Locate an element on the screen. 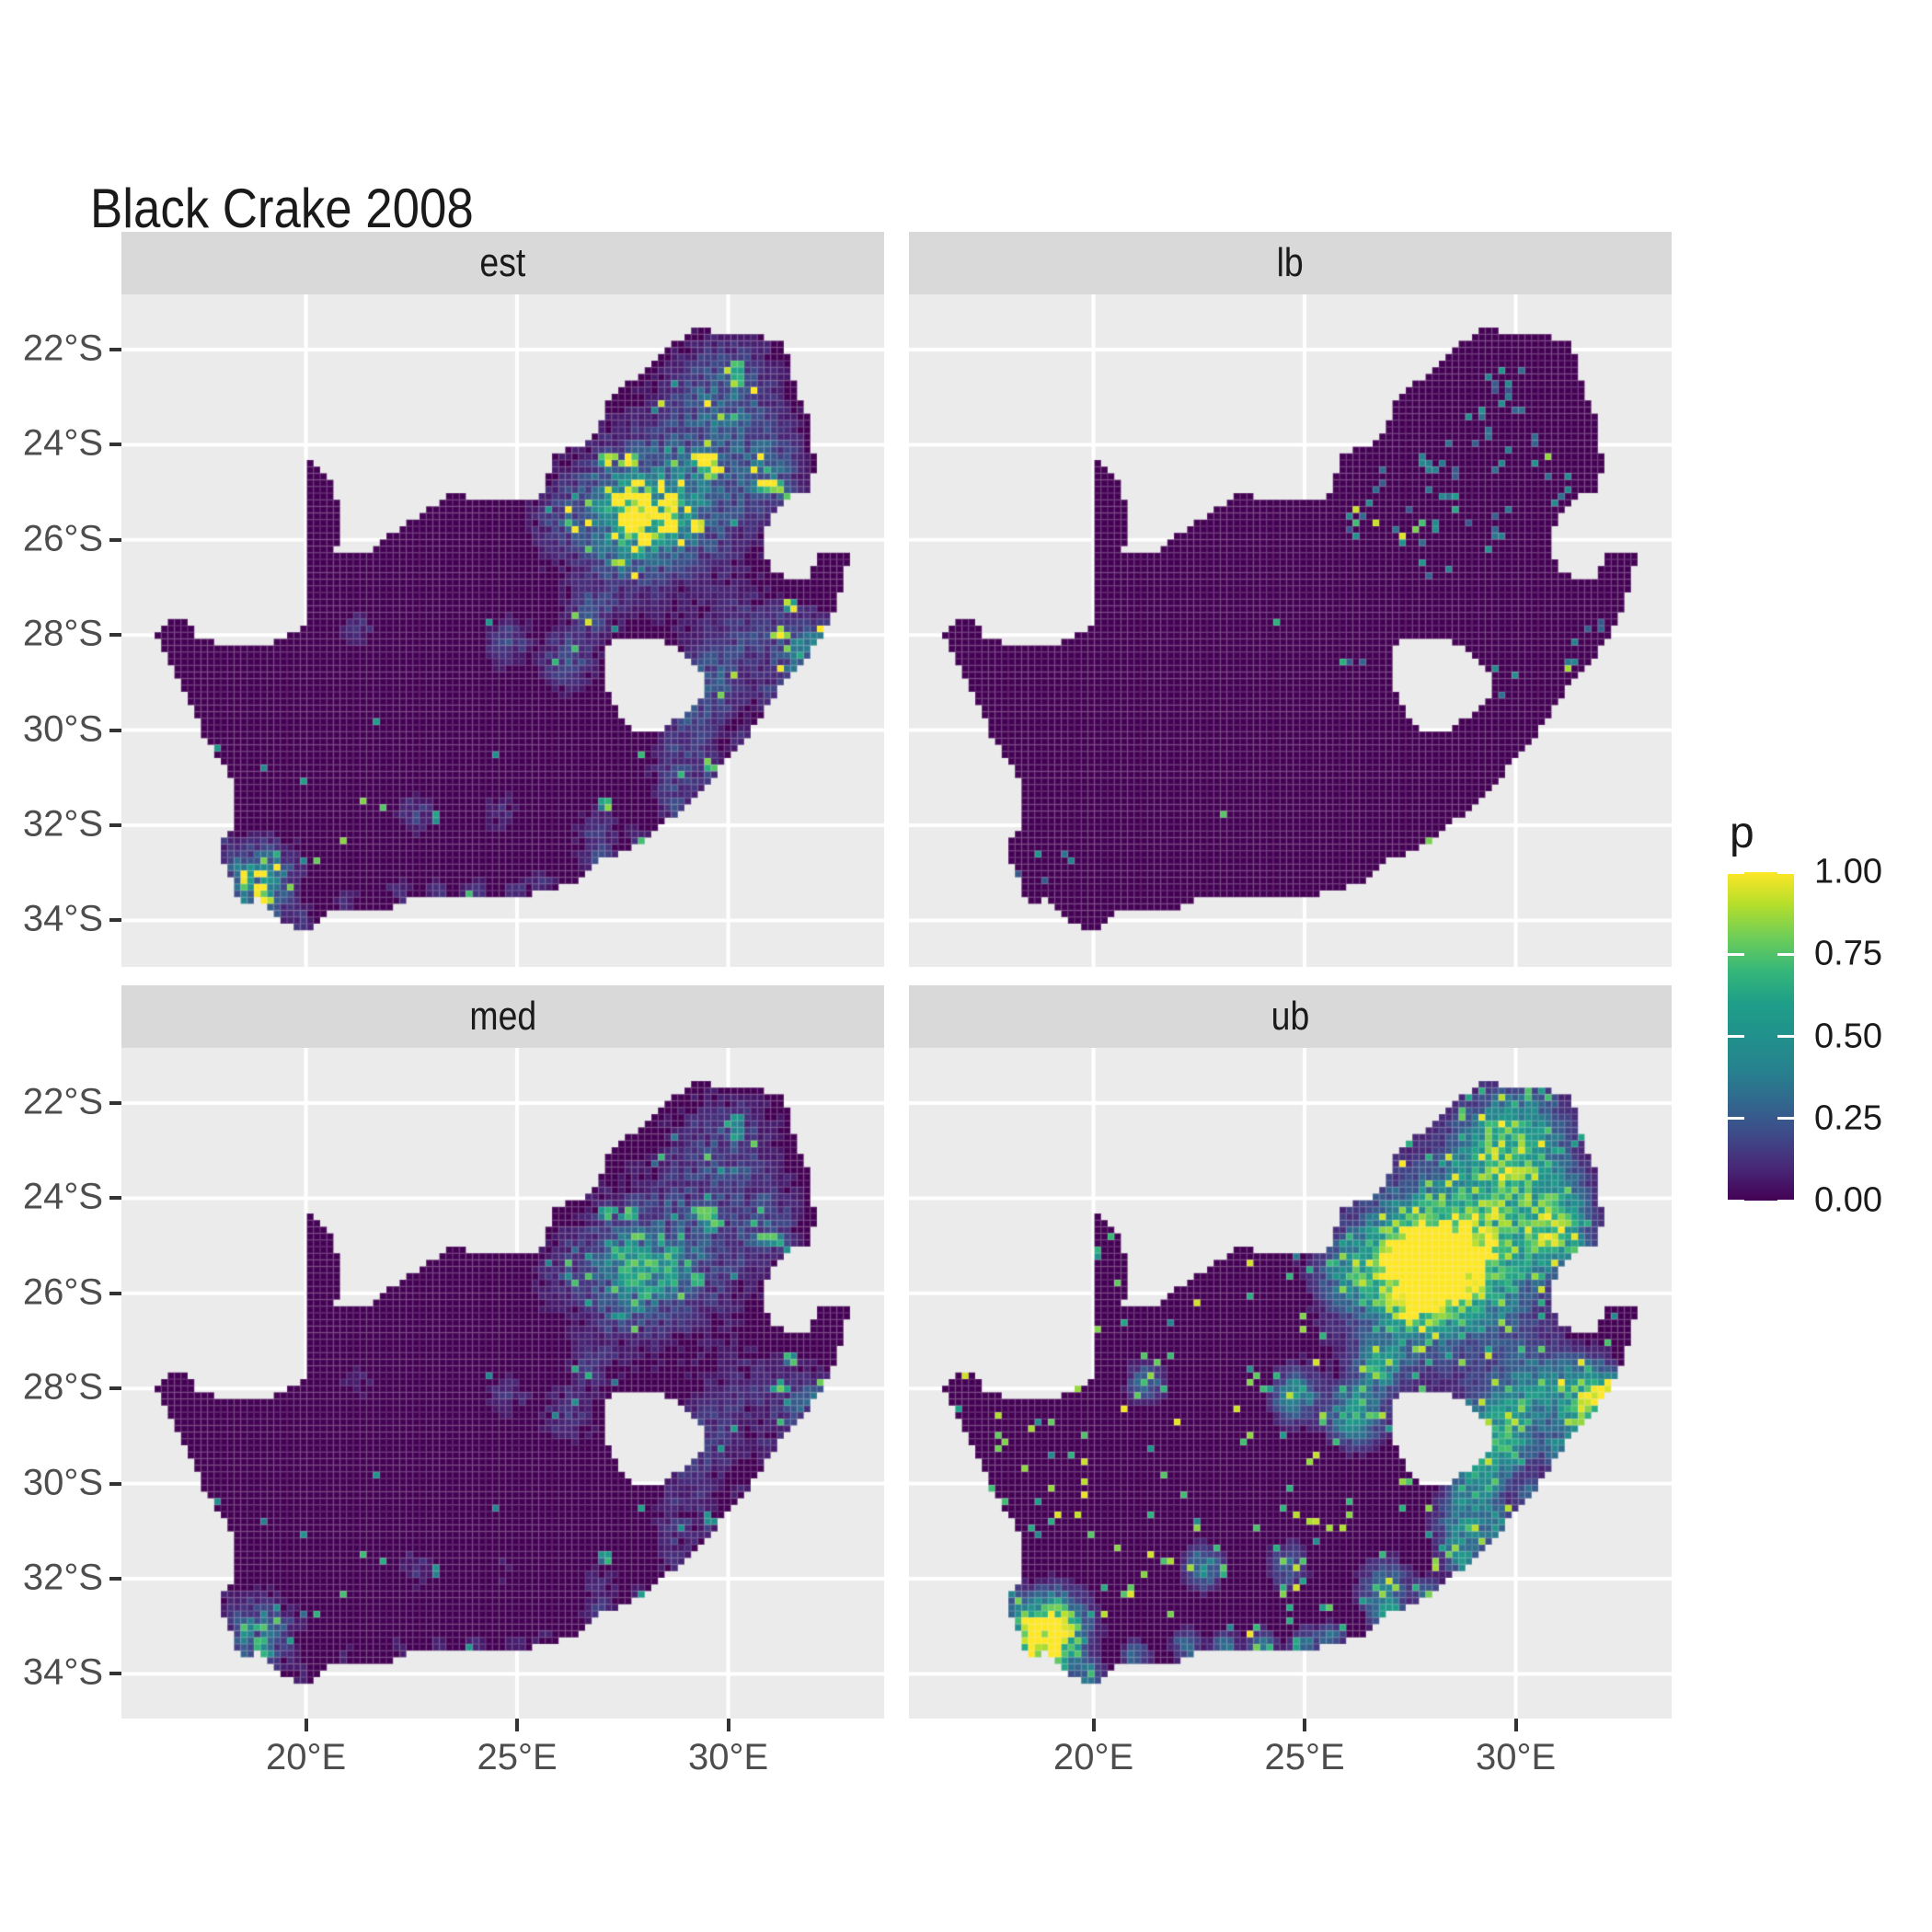 The height and width of the screenshot is (1932, 1932). legend-tick-label: 0.50 is located at coordinates (1848, 1036).